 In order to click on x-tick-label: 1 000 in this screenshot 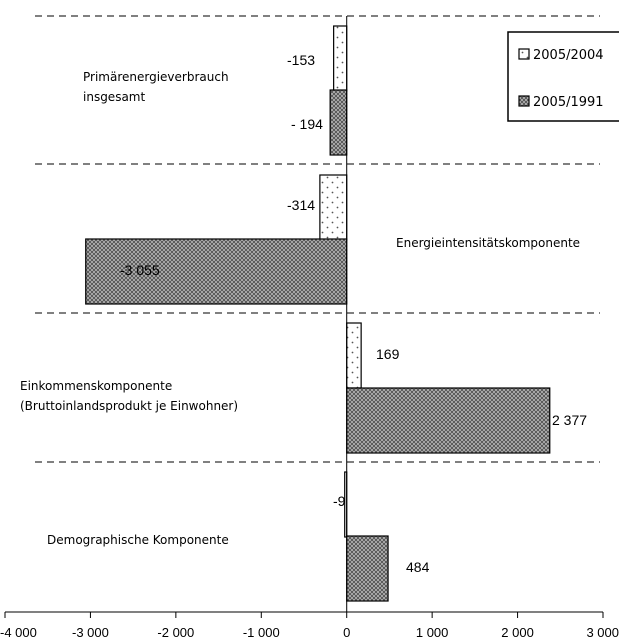, I will do `click(432, 632)`.